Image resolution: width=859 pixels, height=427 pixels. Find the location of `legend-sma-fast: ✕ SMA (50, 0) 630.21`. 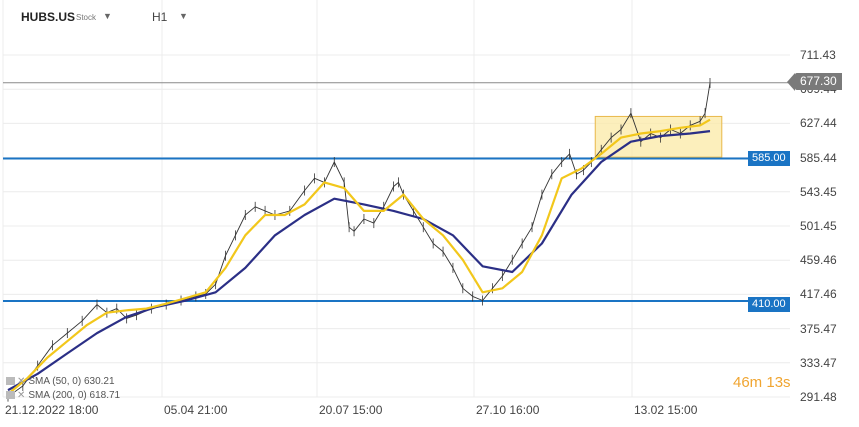

legend-sma-fast: ✕ SMA (50, 0) 630.21 is located at coordinates (60, 381).